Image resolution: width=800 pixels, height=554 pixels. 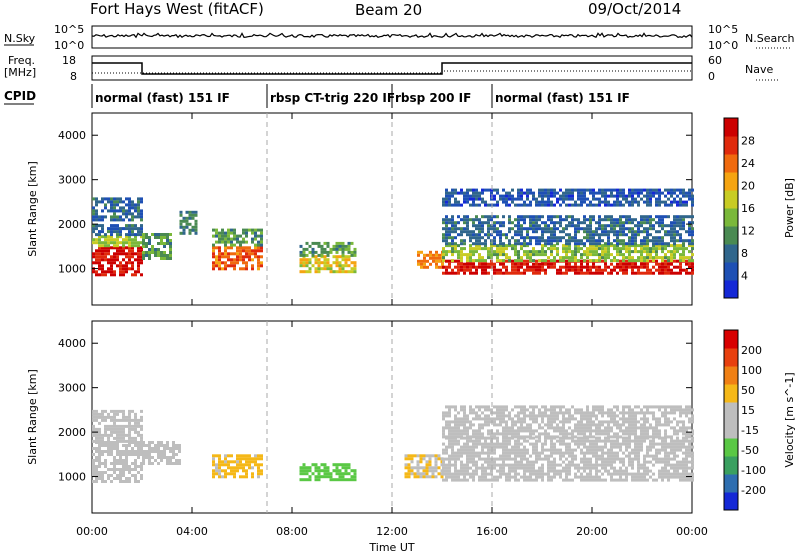 What do you see at coordinates (731, 501) in the screenshot?
I see `colorbar-swatch` at bounding box center [731, 501].